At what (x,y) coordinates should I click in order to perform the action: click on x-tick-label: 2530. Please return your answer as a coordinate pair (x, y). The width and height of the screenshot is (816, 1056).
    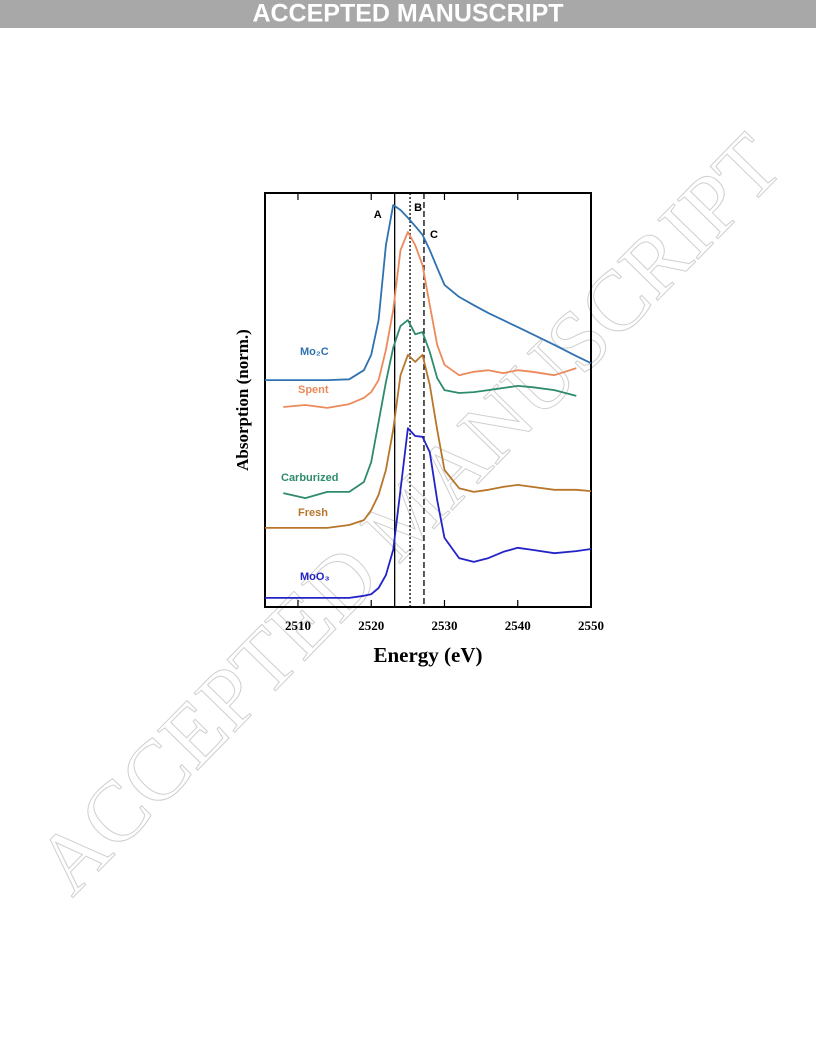
    Looking at the image, I should click on (444, 625).